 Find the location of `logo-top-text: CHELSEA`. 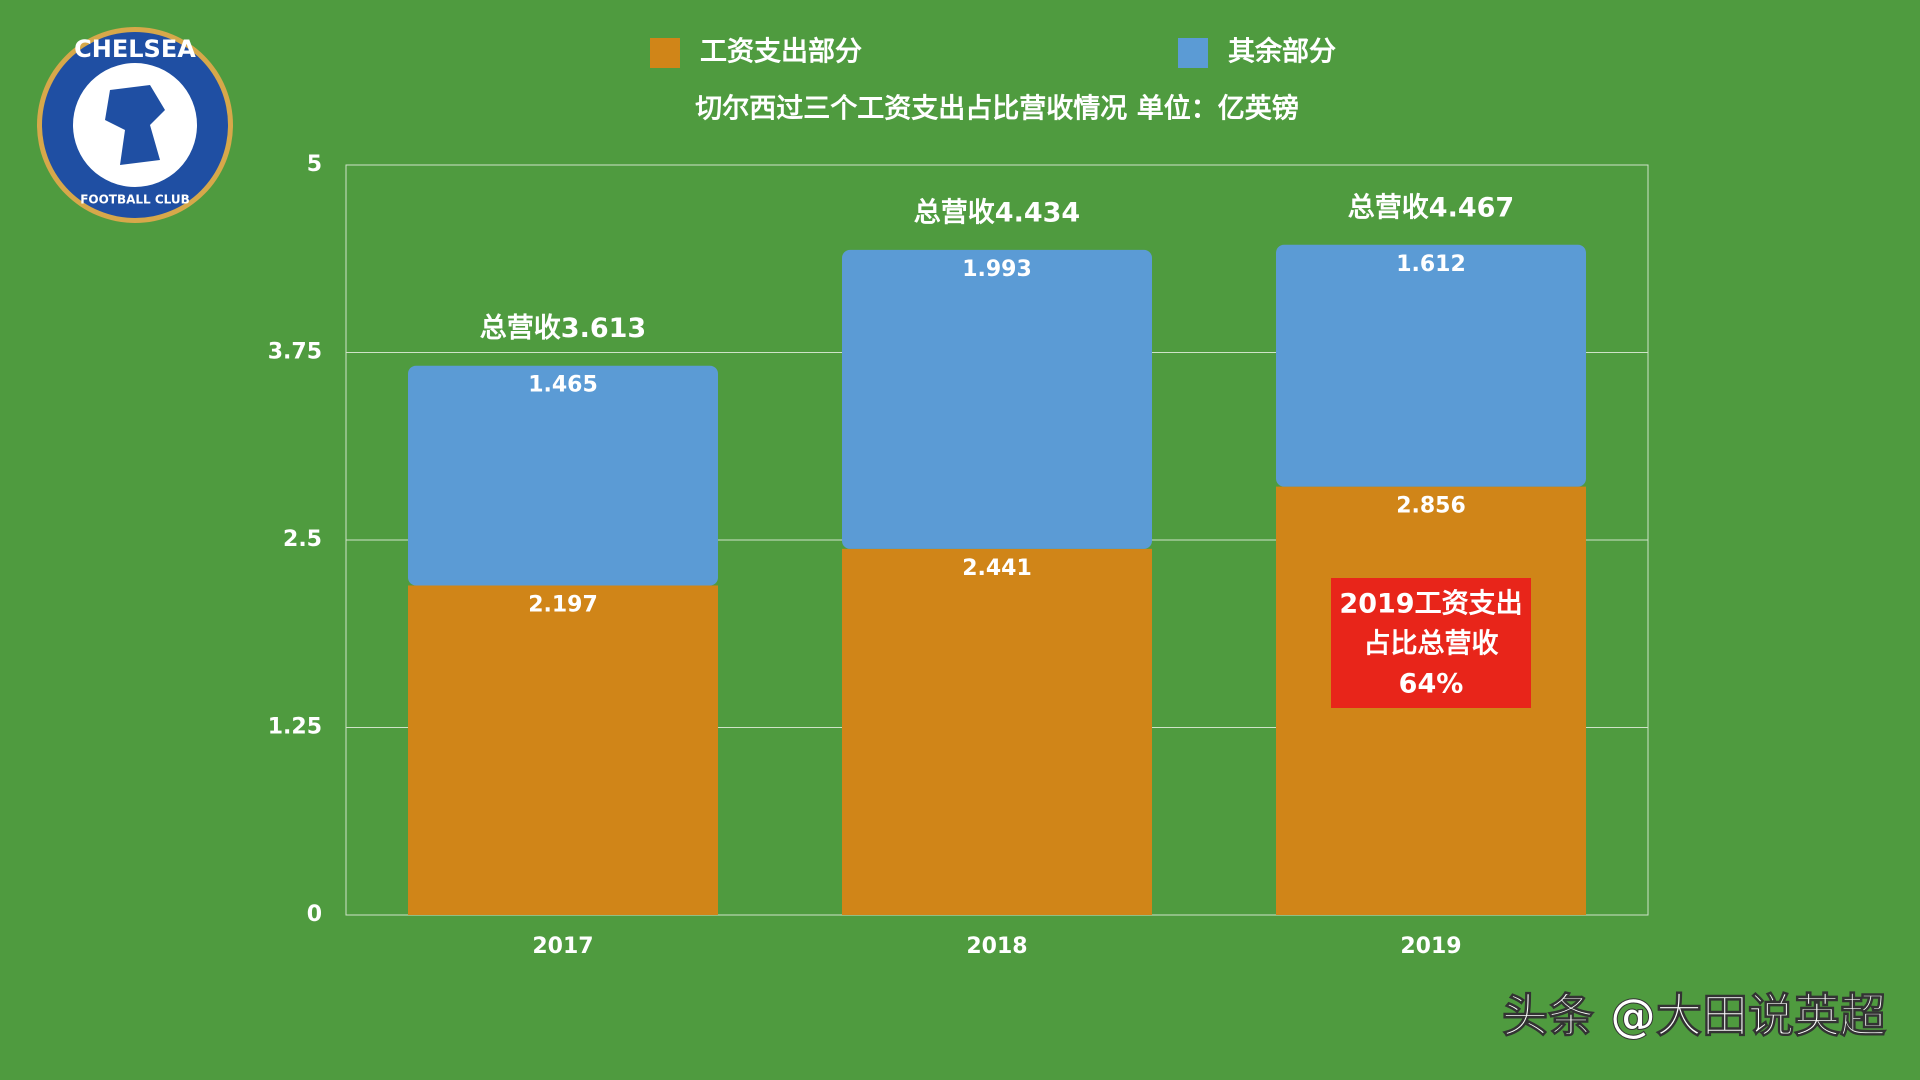

logo-top-text: CHELSEA is located at coordinates (135, 49).